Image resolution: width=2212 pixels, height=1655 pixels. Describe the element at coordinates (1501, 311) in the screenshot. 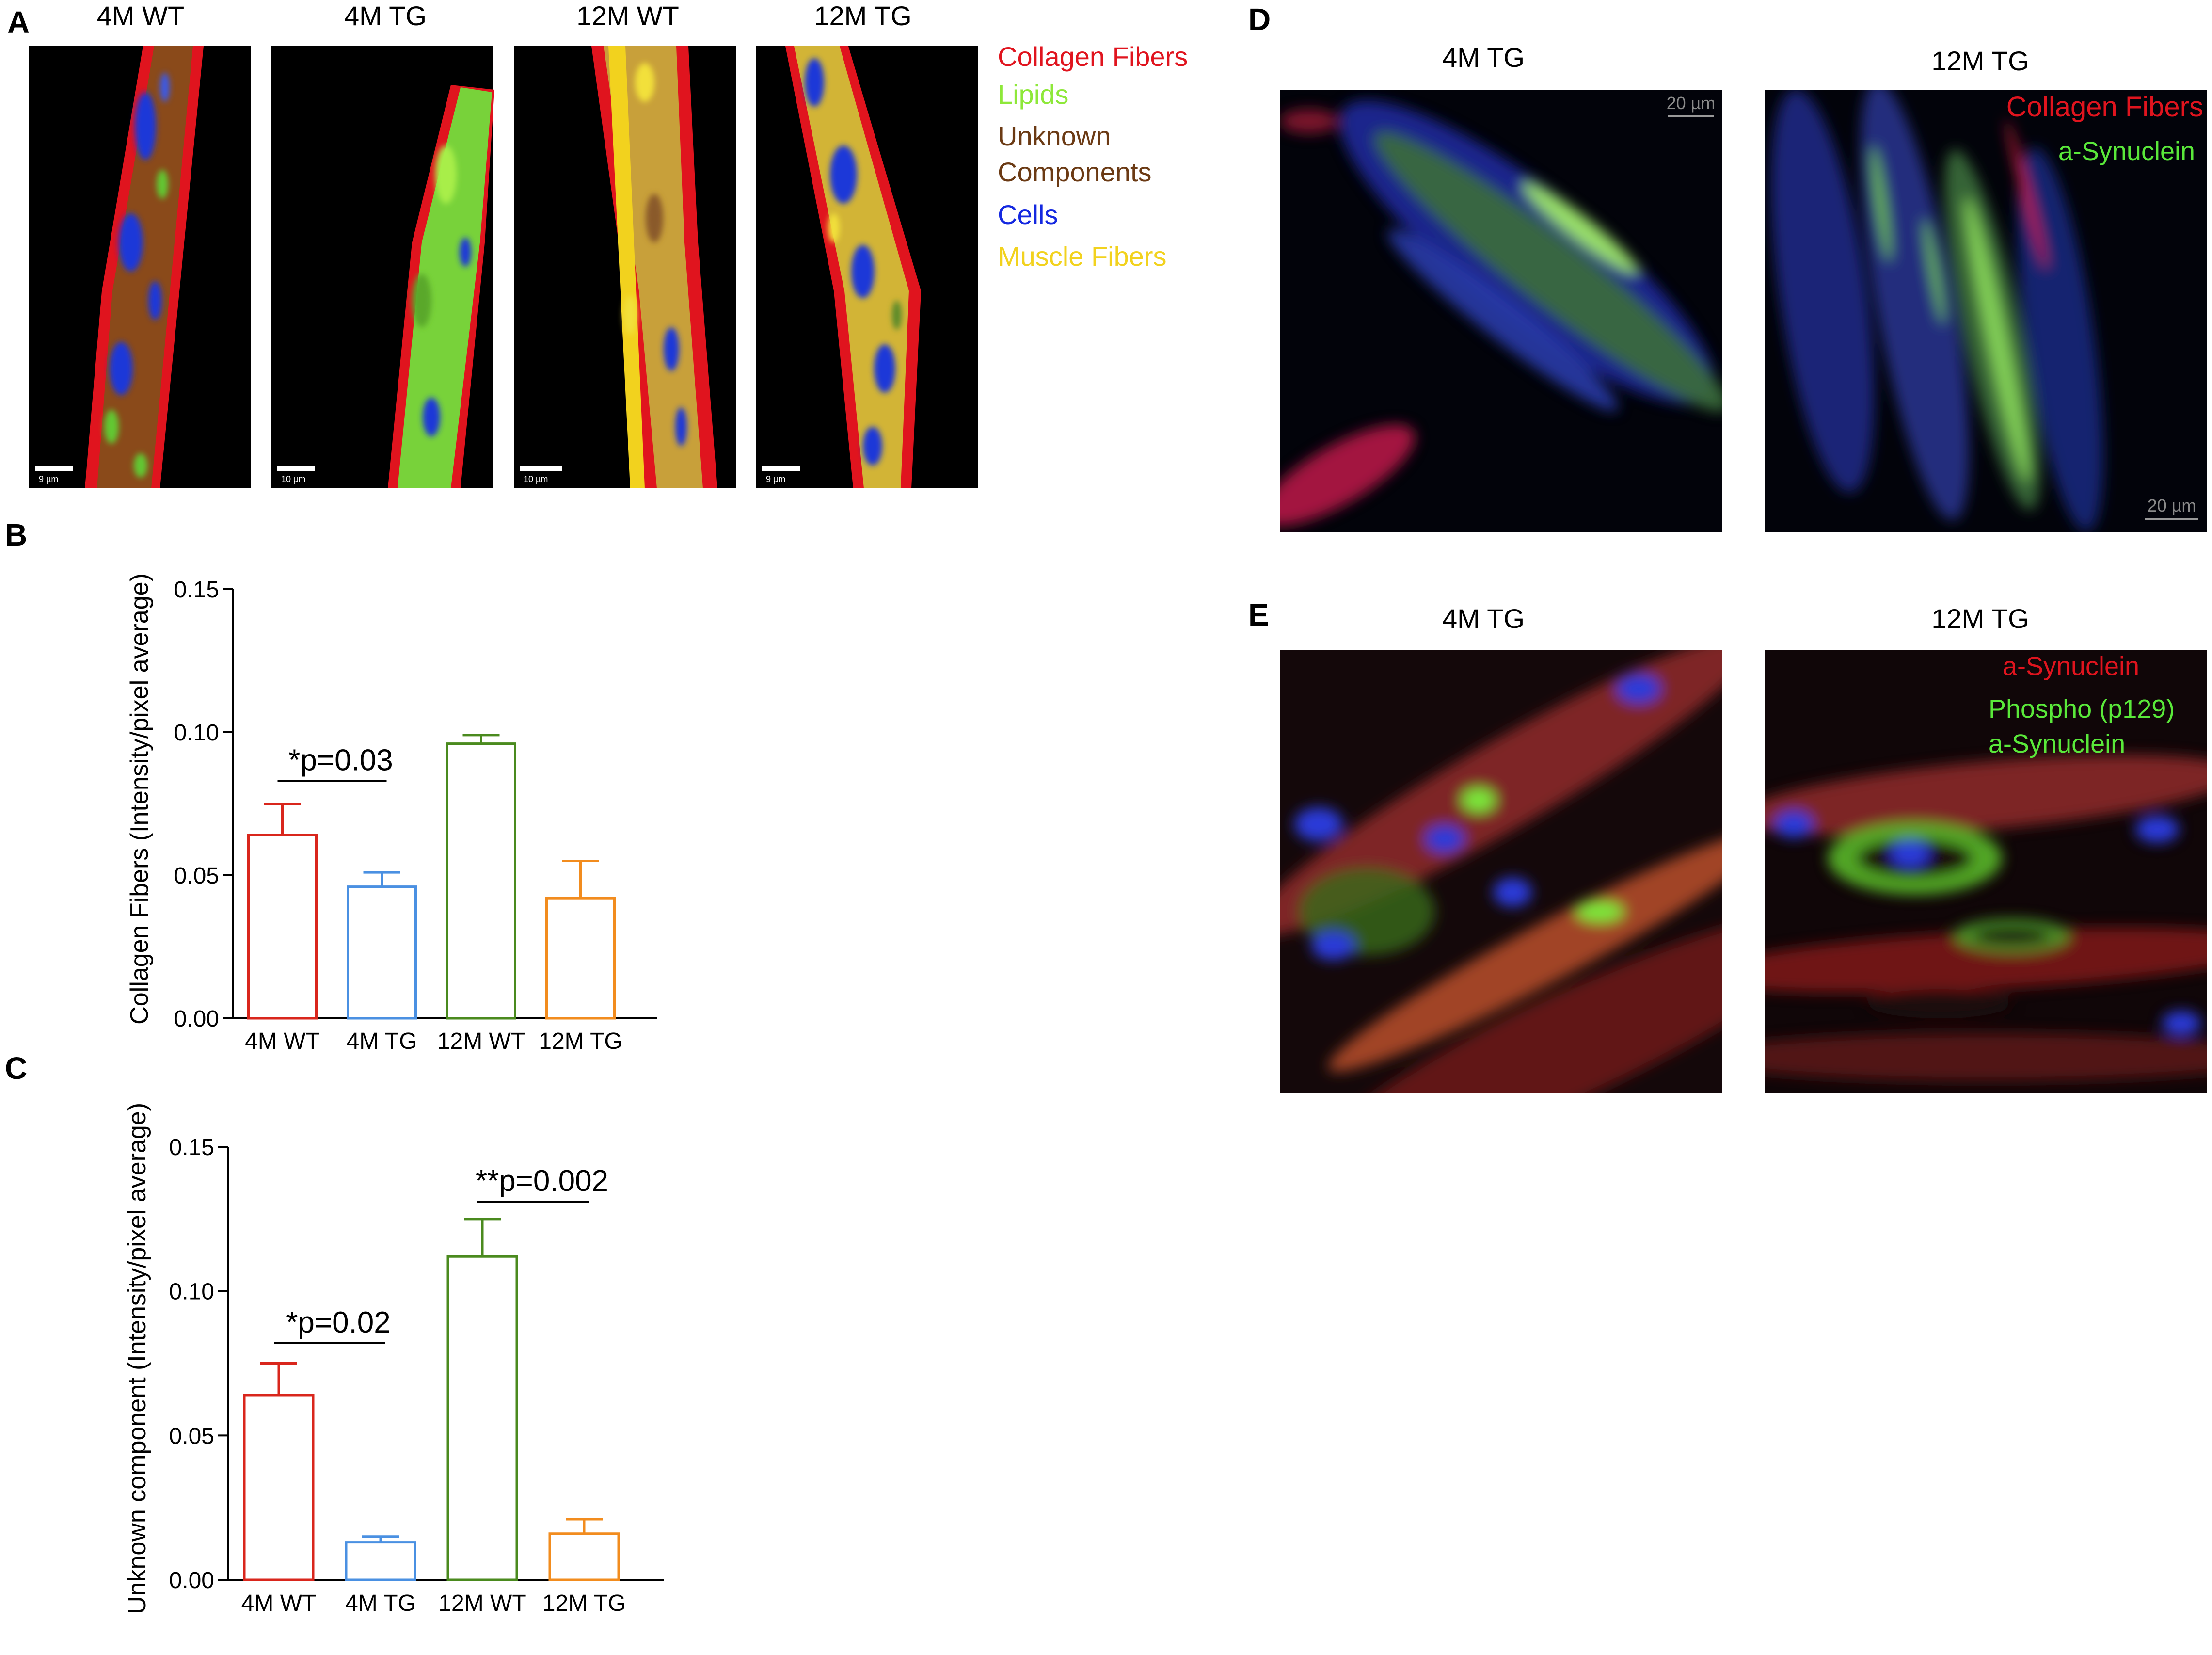

I see `micrograph-d-4m-tg: 20 µm` at that location.